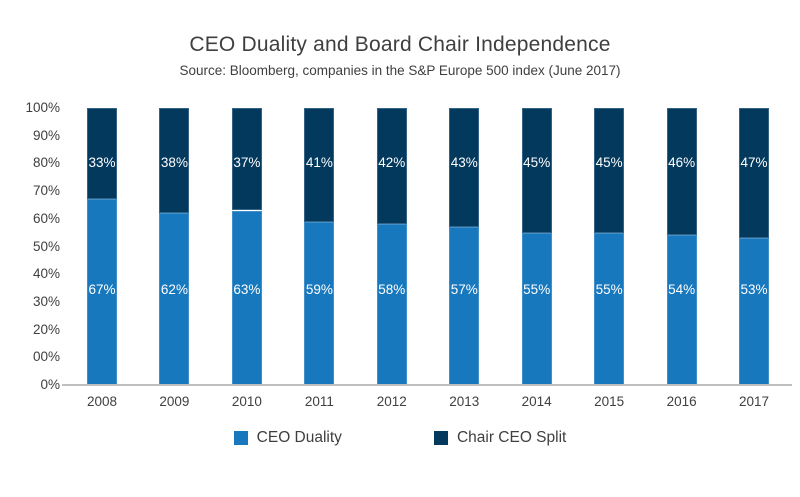 The width and height of the screenshot is (800, 497). What do you see at coordinates (46, 329) in the screenshot?
I see `y-tick-label: 20%` at bounding box center [46, 329].